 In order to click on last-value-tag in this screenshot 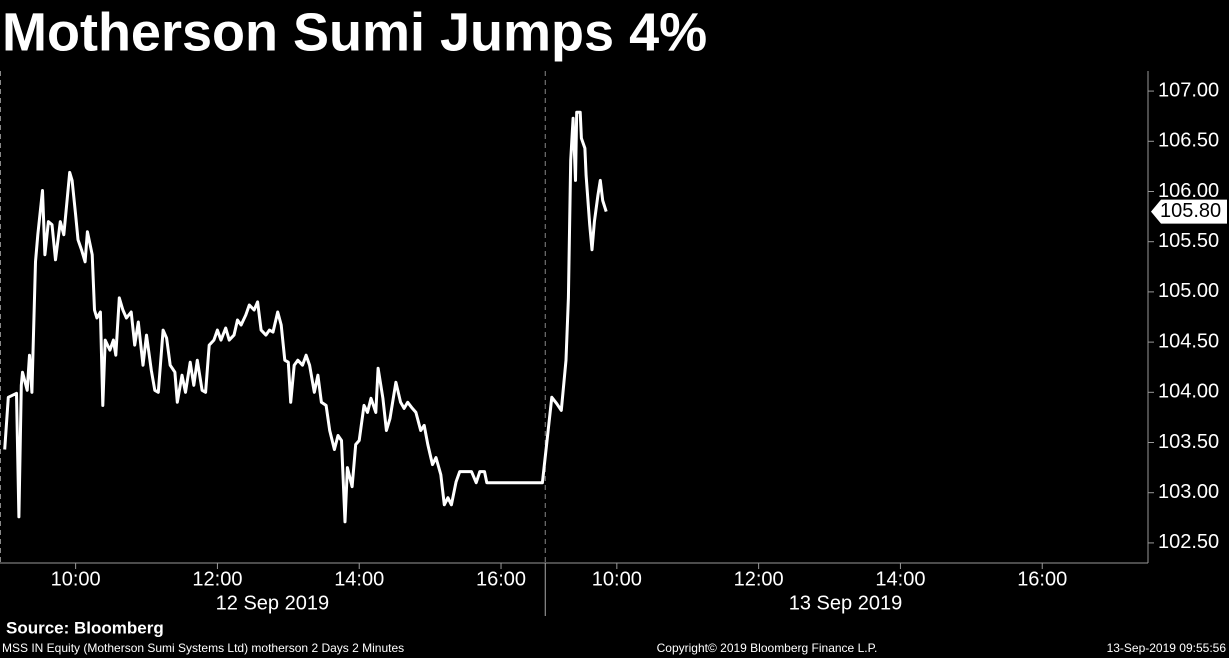, I will do `click(1189, 211)`.